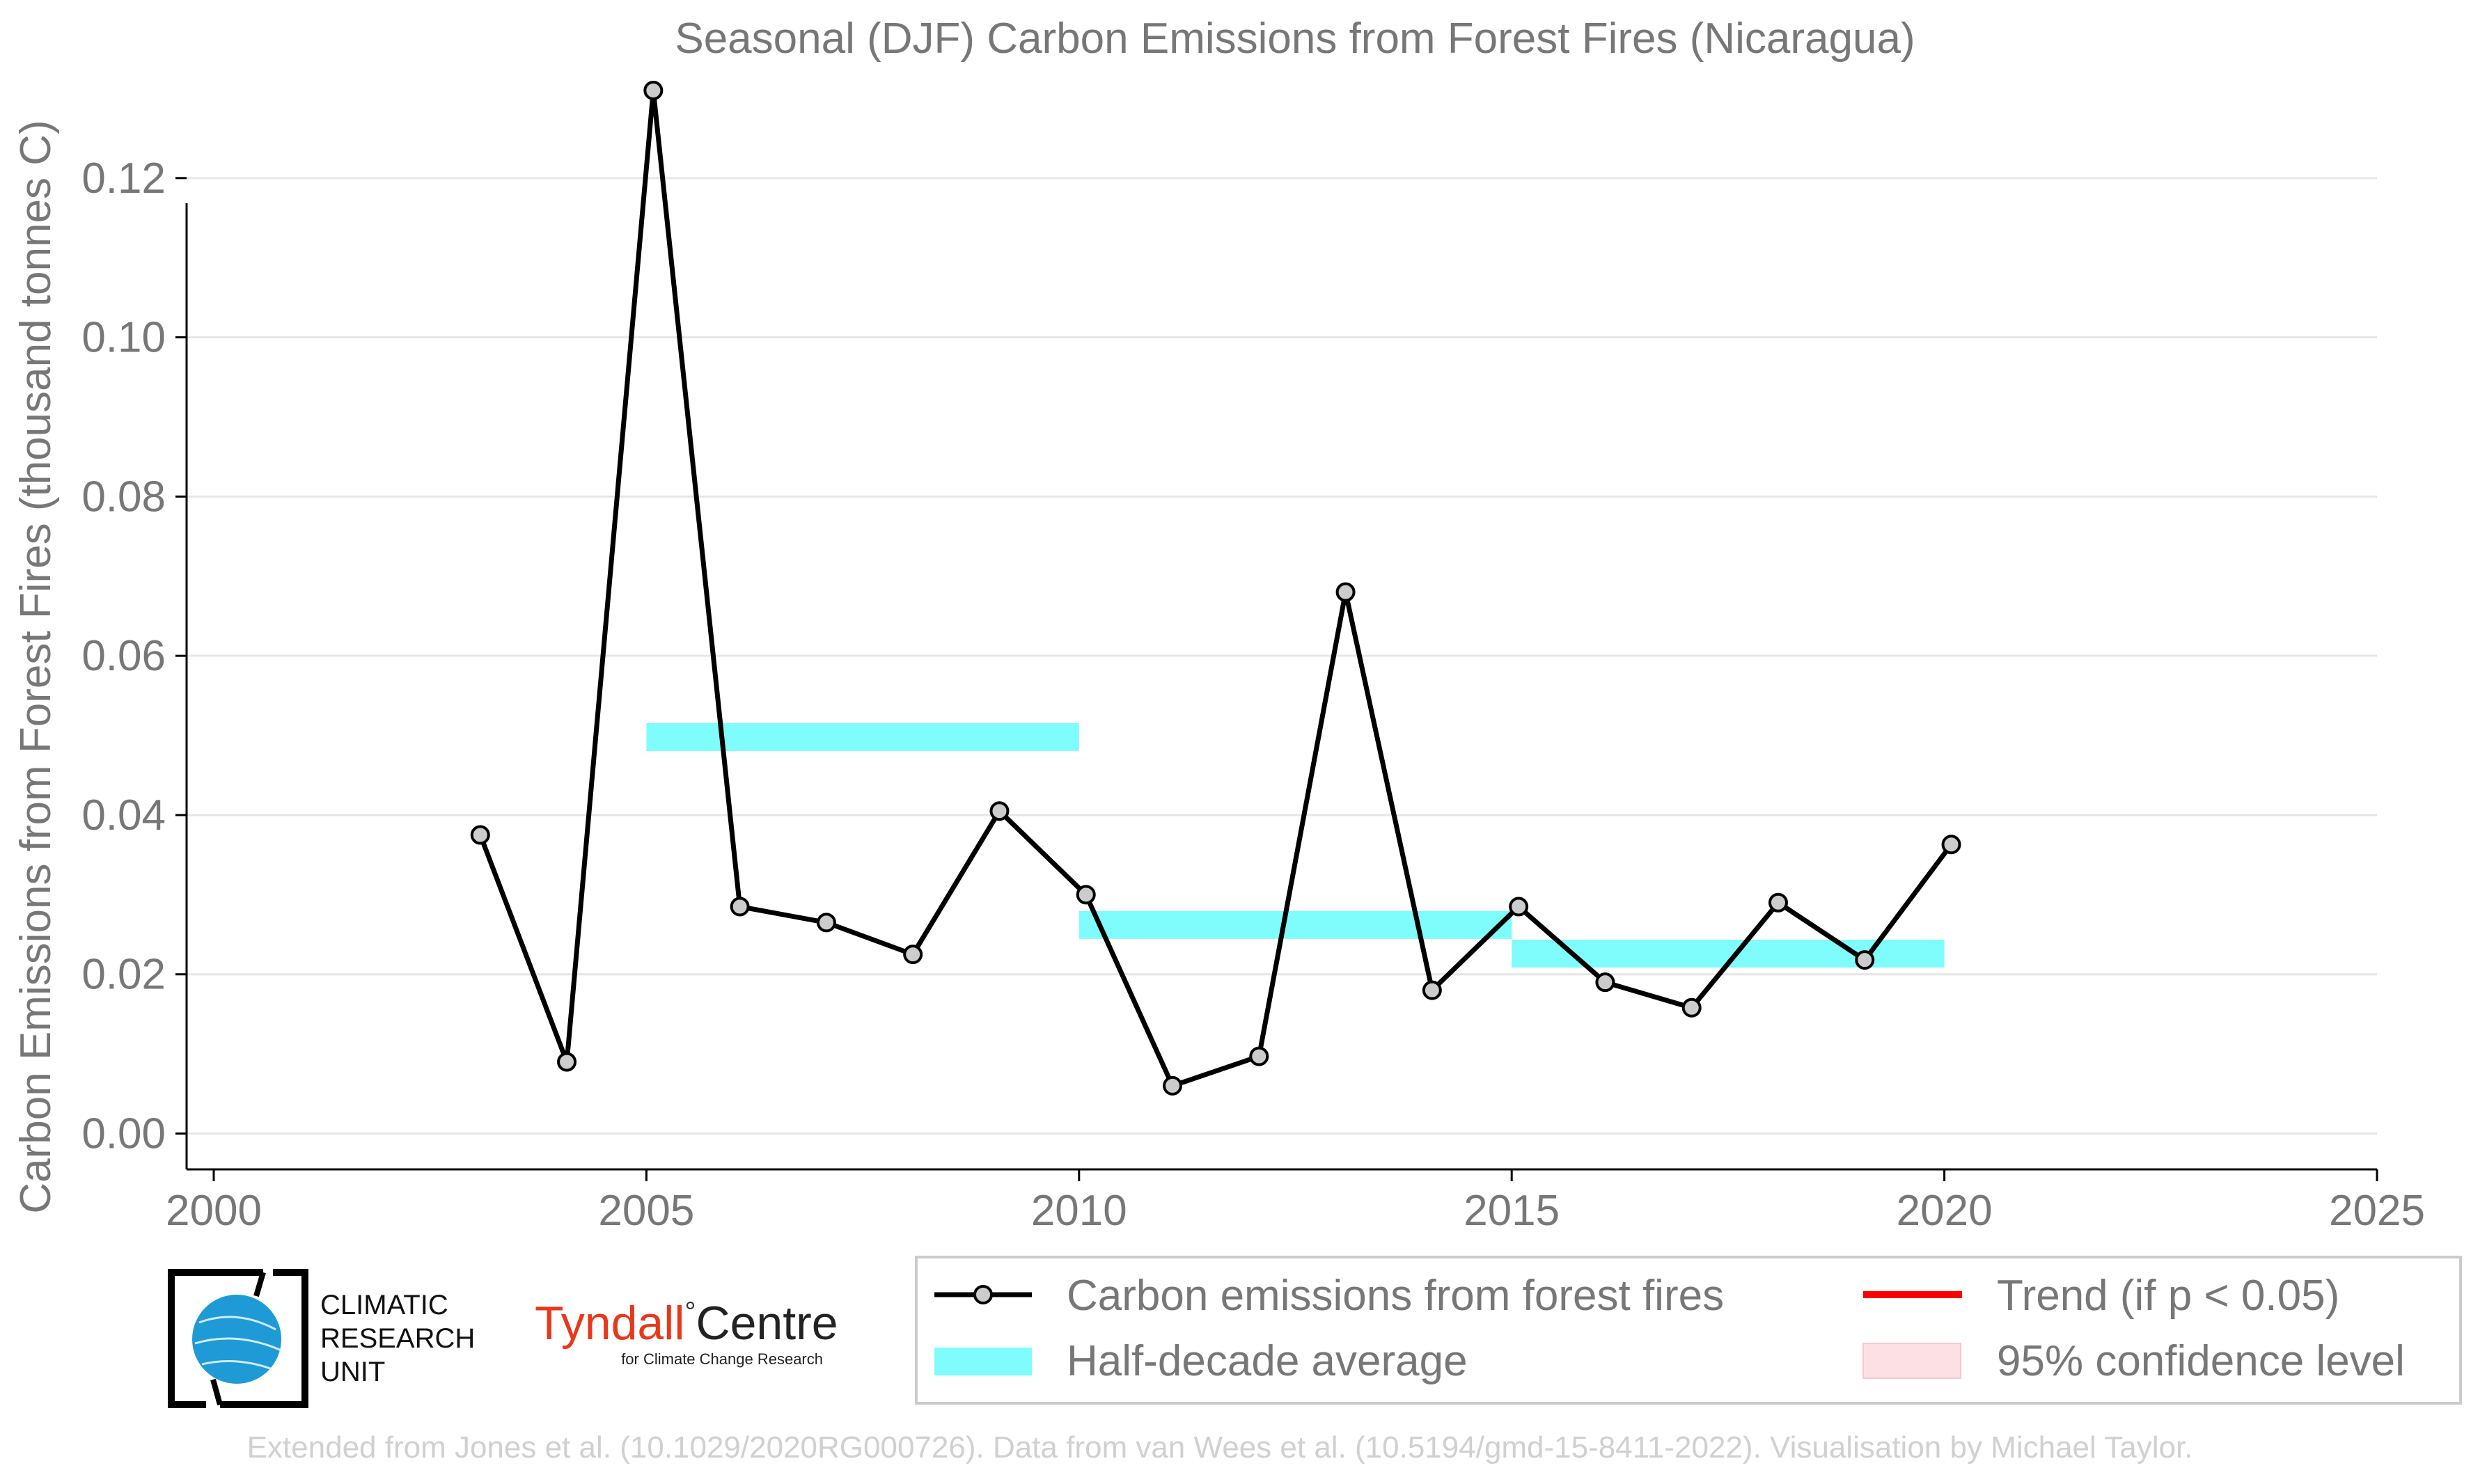  I want to click on y-tick-label: 0.02, so click(123, 975).